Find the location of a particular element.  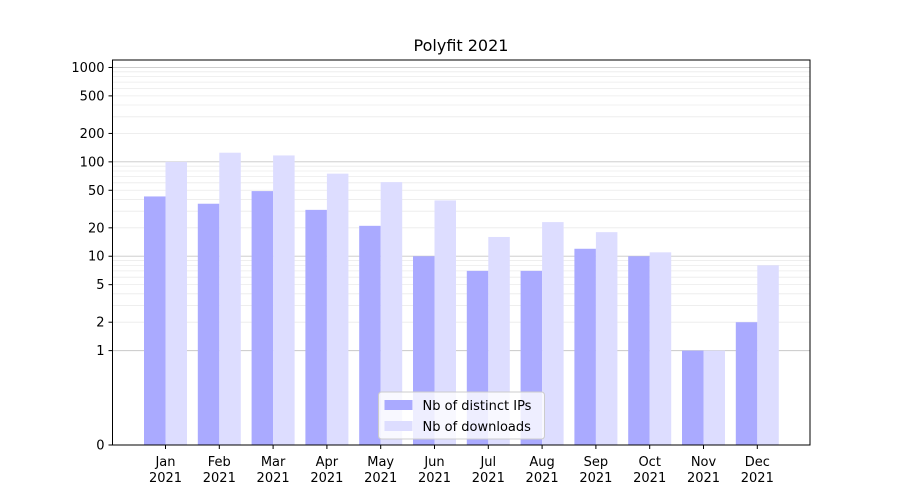

y-tick-label: 10 is located at coordinates (96, 257).